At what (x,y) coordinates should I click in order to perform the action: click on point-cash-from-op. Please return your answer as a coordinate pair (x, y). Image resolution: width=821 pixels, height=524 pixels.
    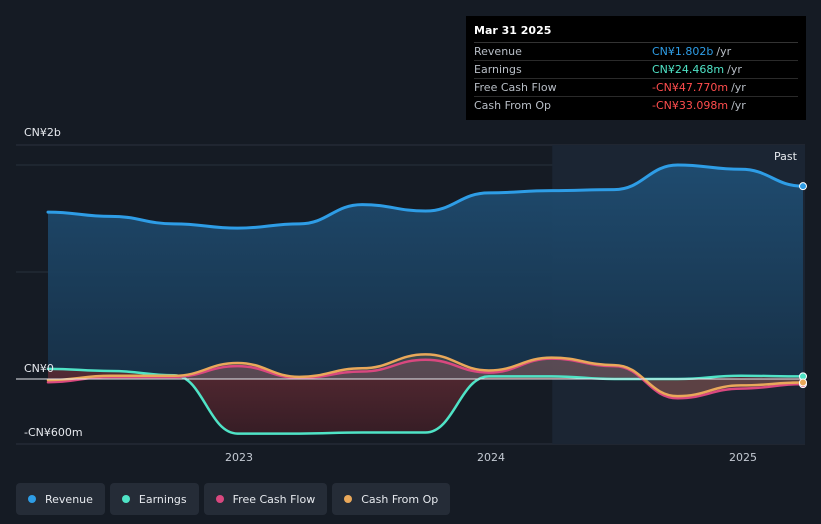
    Looking at the image, I should click on (803, 382).